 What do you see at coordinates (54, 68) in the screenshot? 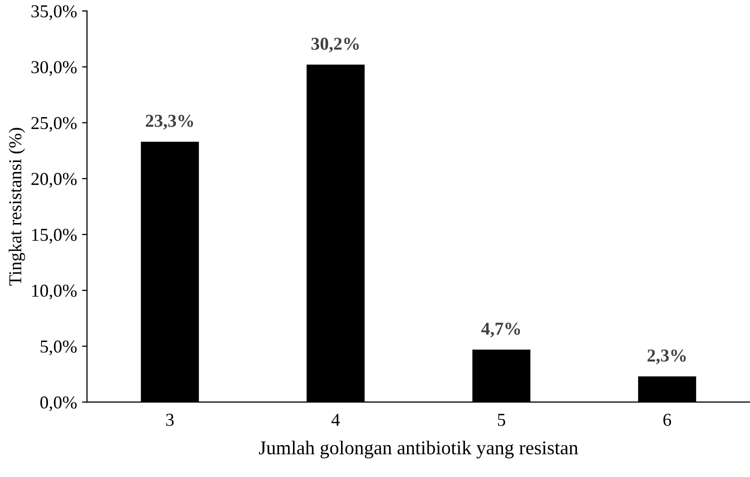
I see `y-tick-label: 30,0%` at bounding box center [54, 68].